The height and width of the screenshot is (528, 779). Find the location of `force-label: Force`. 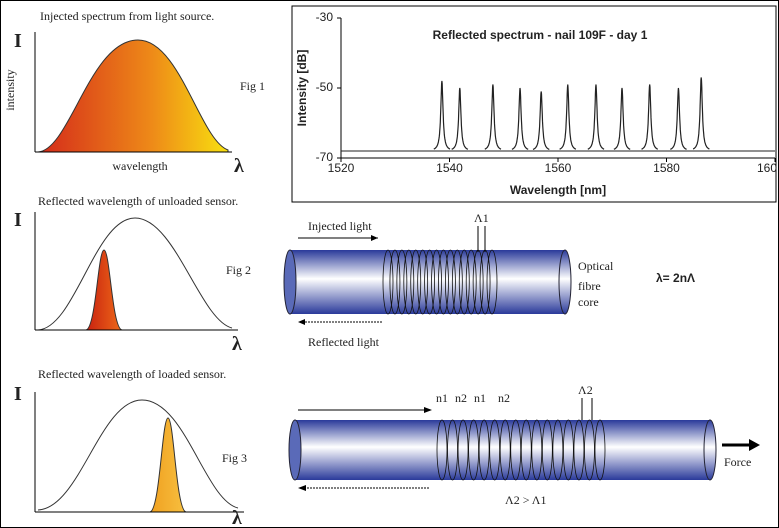

force-label: Force is located at coordinates (737, 462).